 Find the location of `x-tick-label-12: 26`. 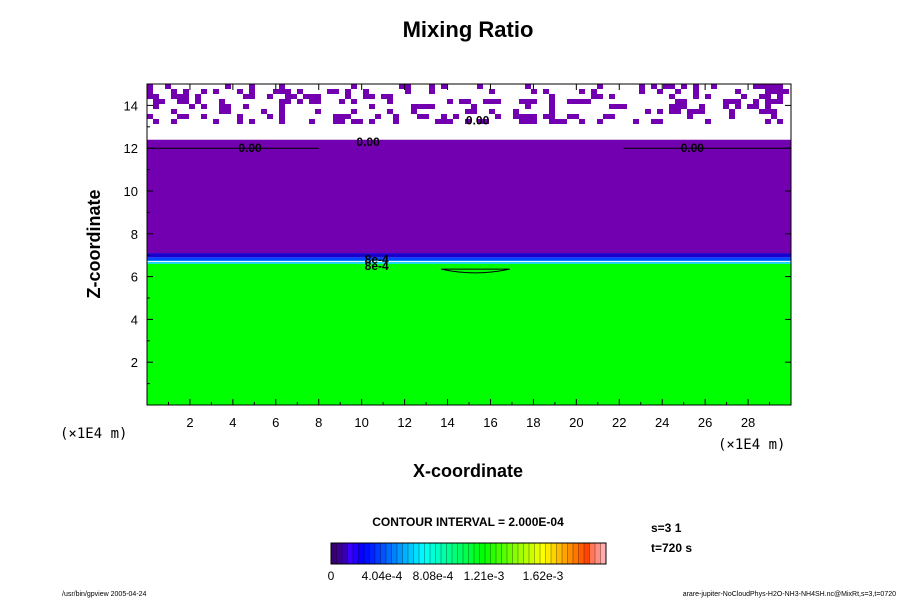

x-tick-label-12: 26 is located at coordinates (705, 422).